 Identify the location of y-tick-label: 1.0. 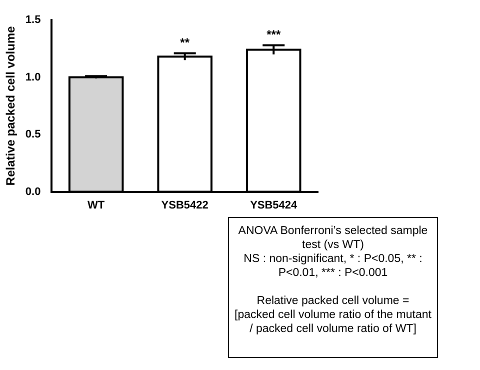
(33, 77).